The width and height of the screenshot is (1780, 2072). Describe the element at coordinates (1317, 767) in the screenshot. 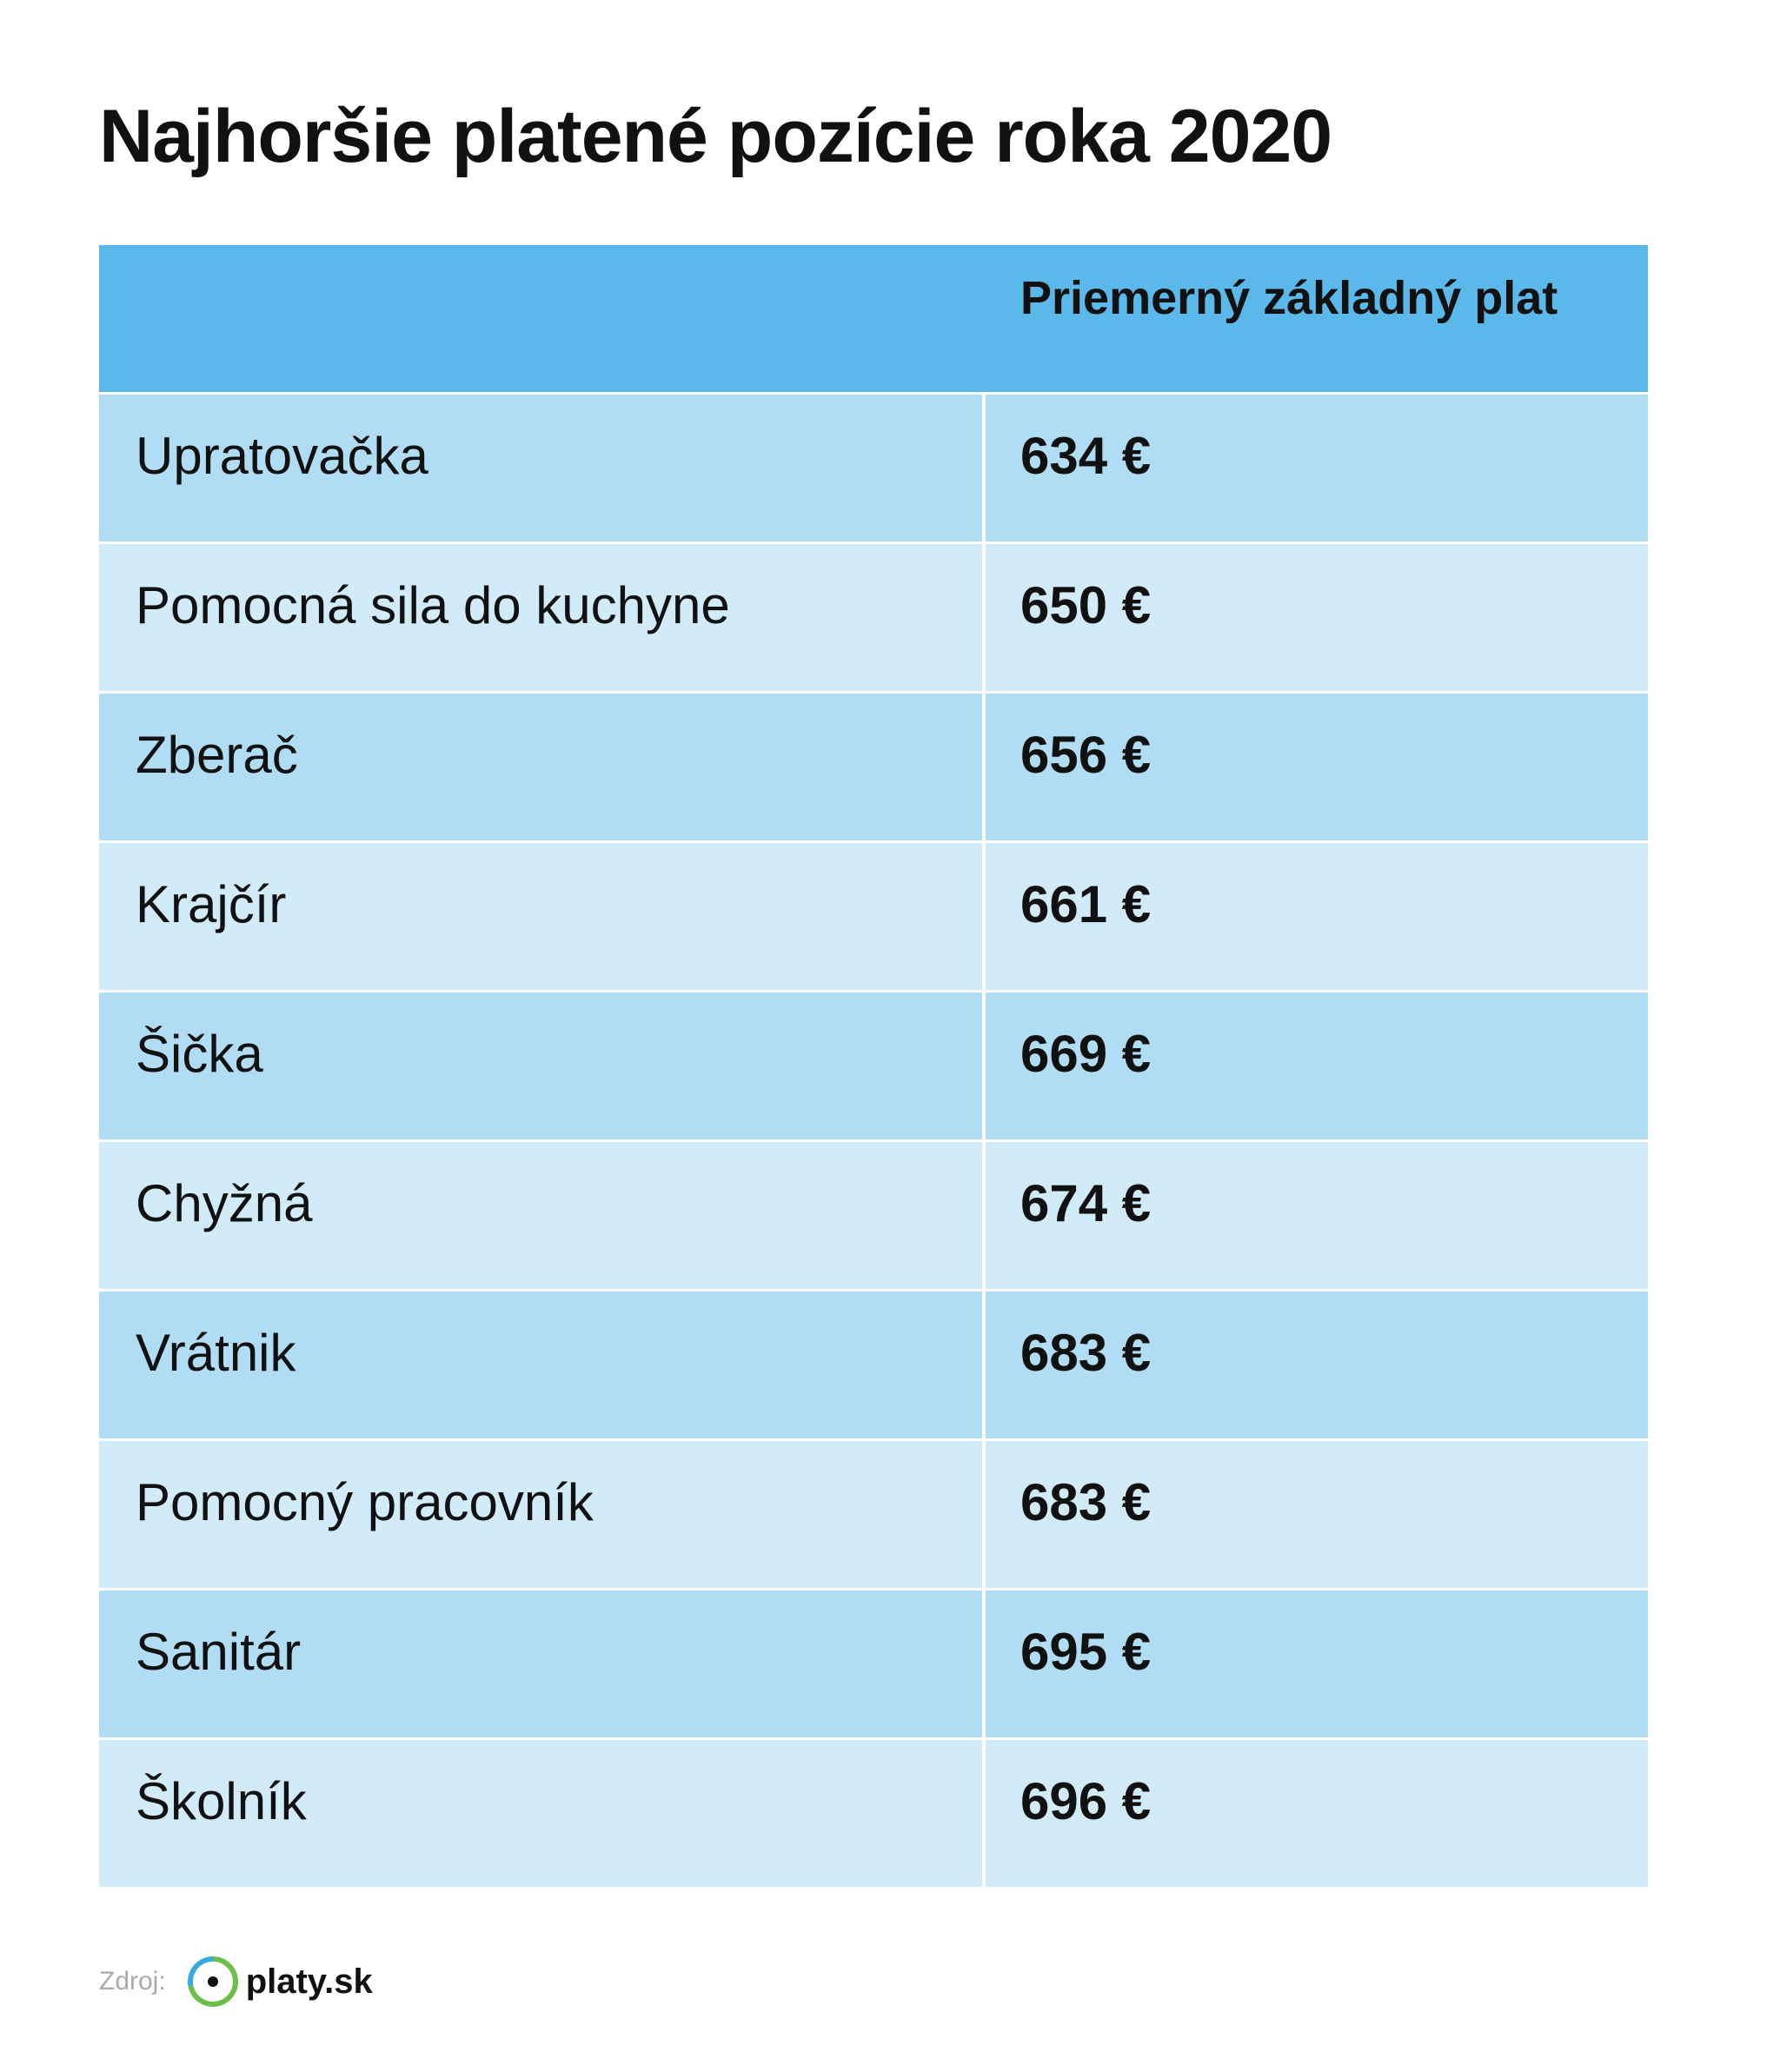

I see `salary-cell: 656 €` at that location.